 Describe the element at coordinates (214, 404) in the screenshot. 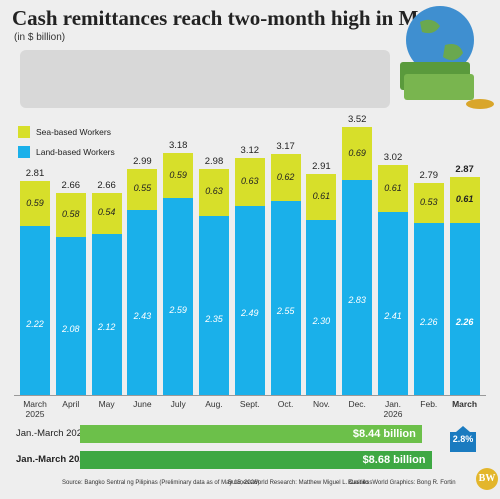

I see `x-tick-label: Aug.` at that location.